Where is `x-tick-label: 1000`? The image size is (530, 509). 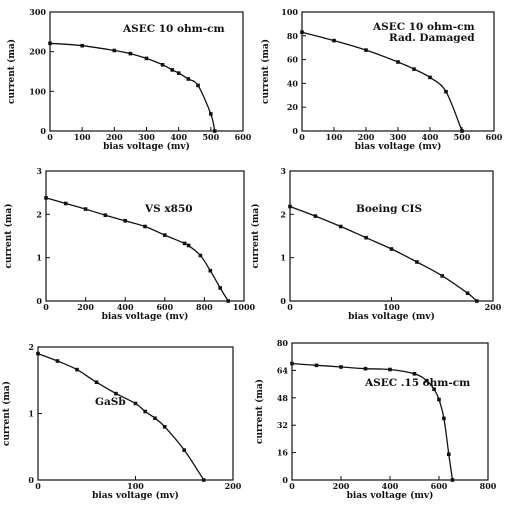
x-tick-label: 1000 is located at coordinates (244, 307).